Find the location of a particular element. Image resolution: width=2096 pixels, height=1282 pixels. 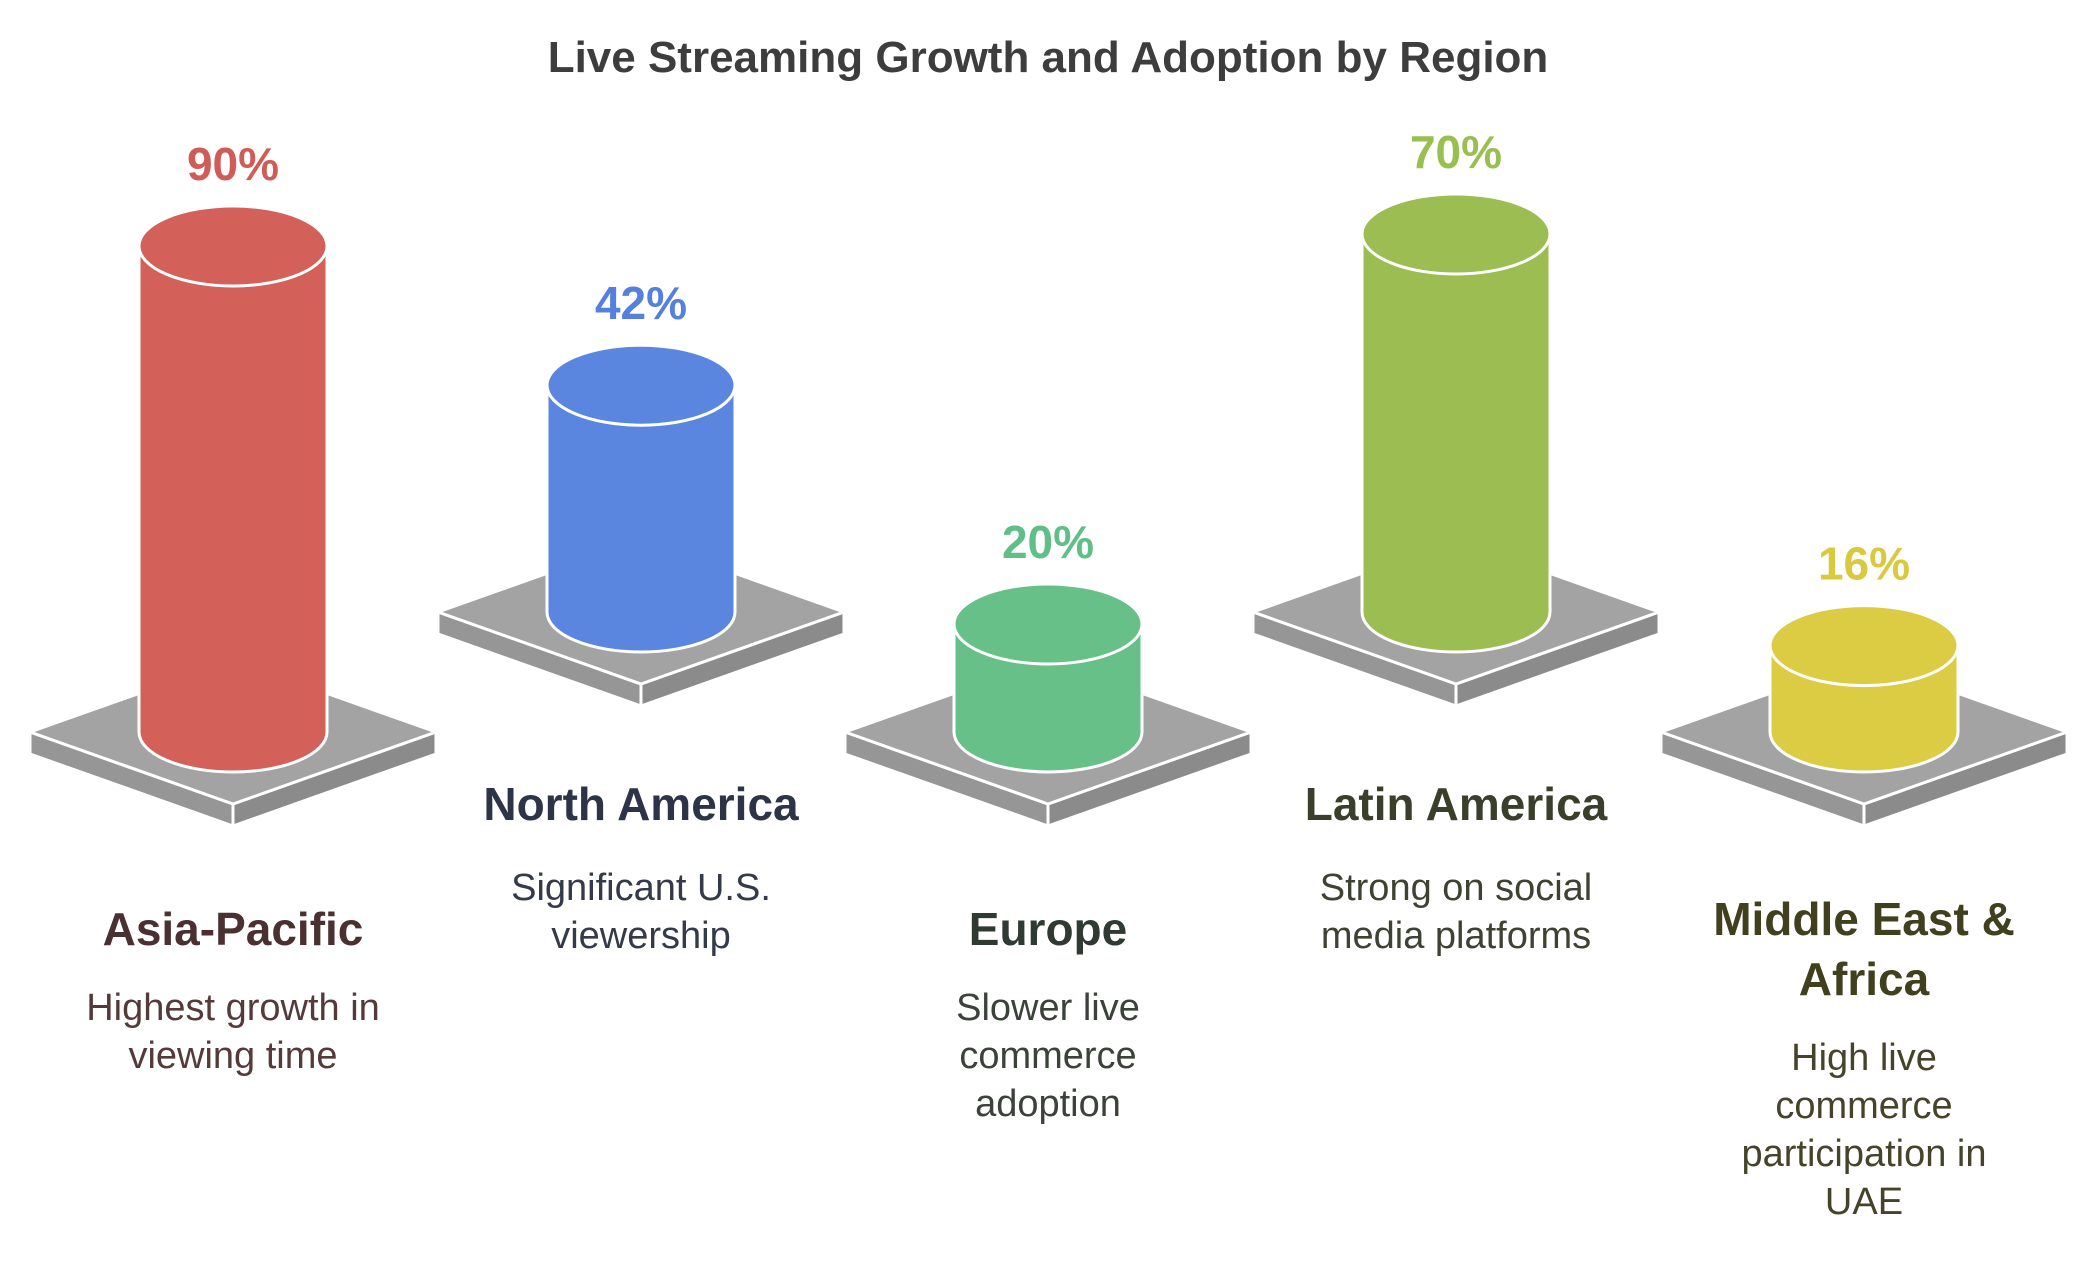

bar-group-2: 20% Europe Slower live commerce adoption is located at coordinates (1048, 820).